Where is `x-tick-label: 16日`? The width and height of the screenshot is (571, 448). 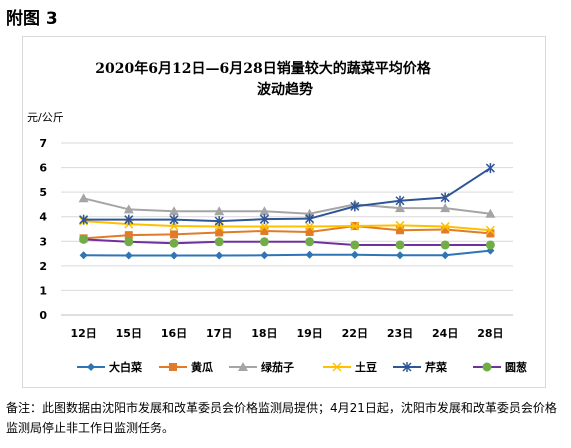
x-tick-label: 16日 is located at coordinates (174, 333).